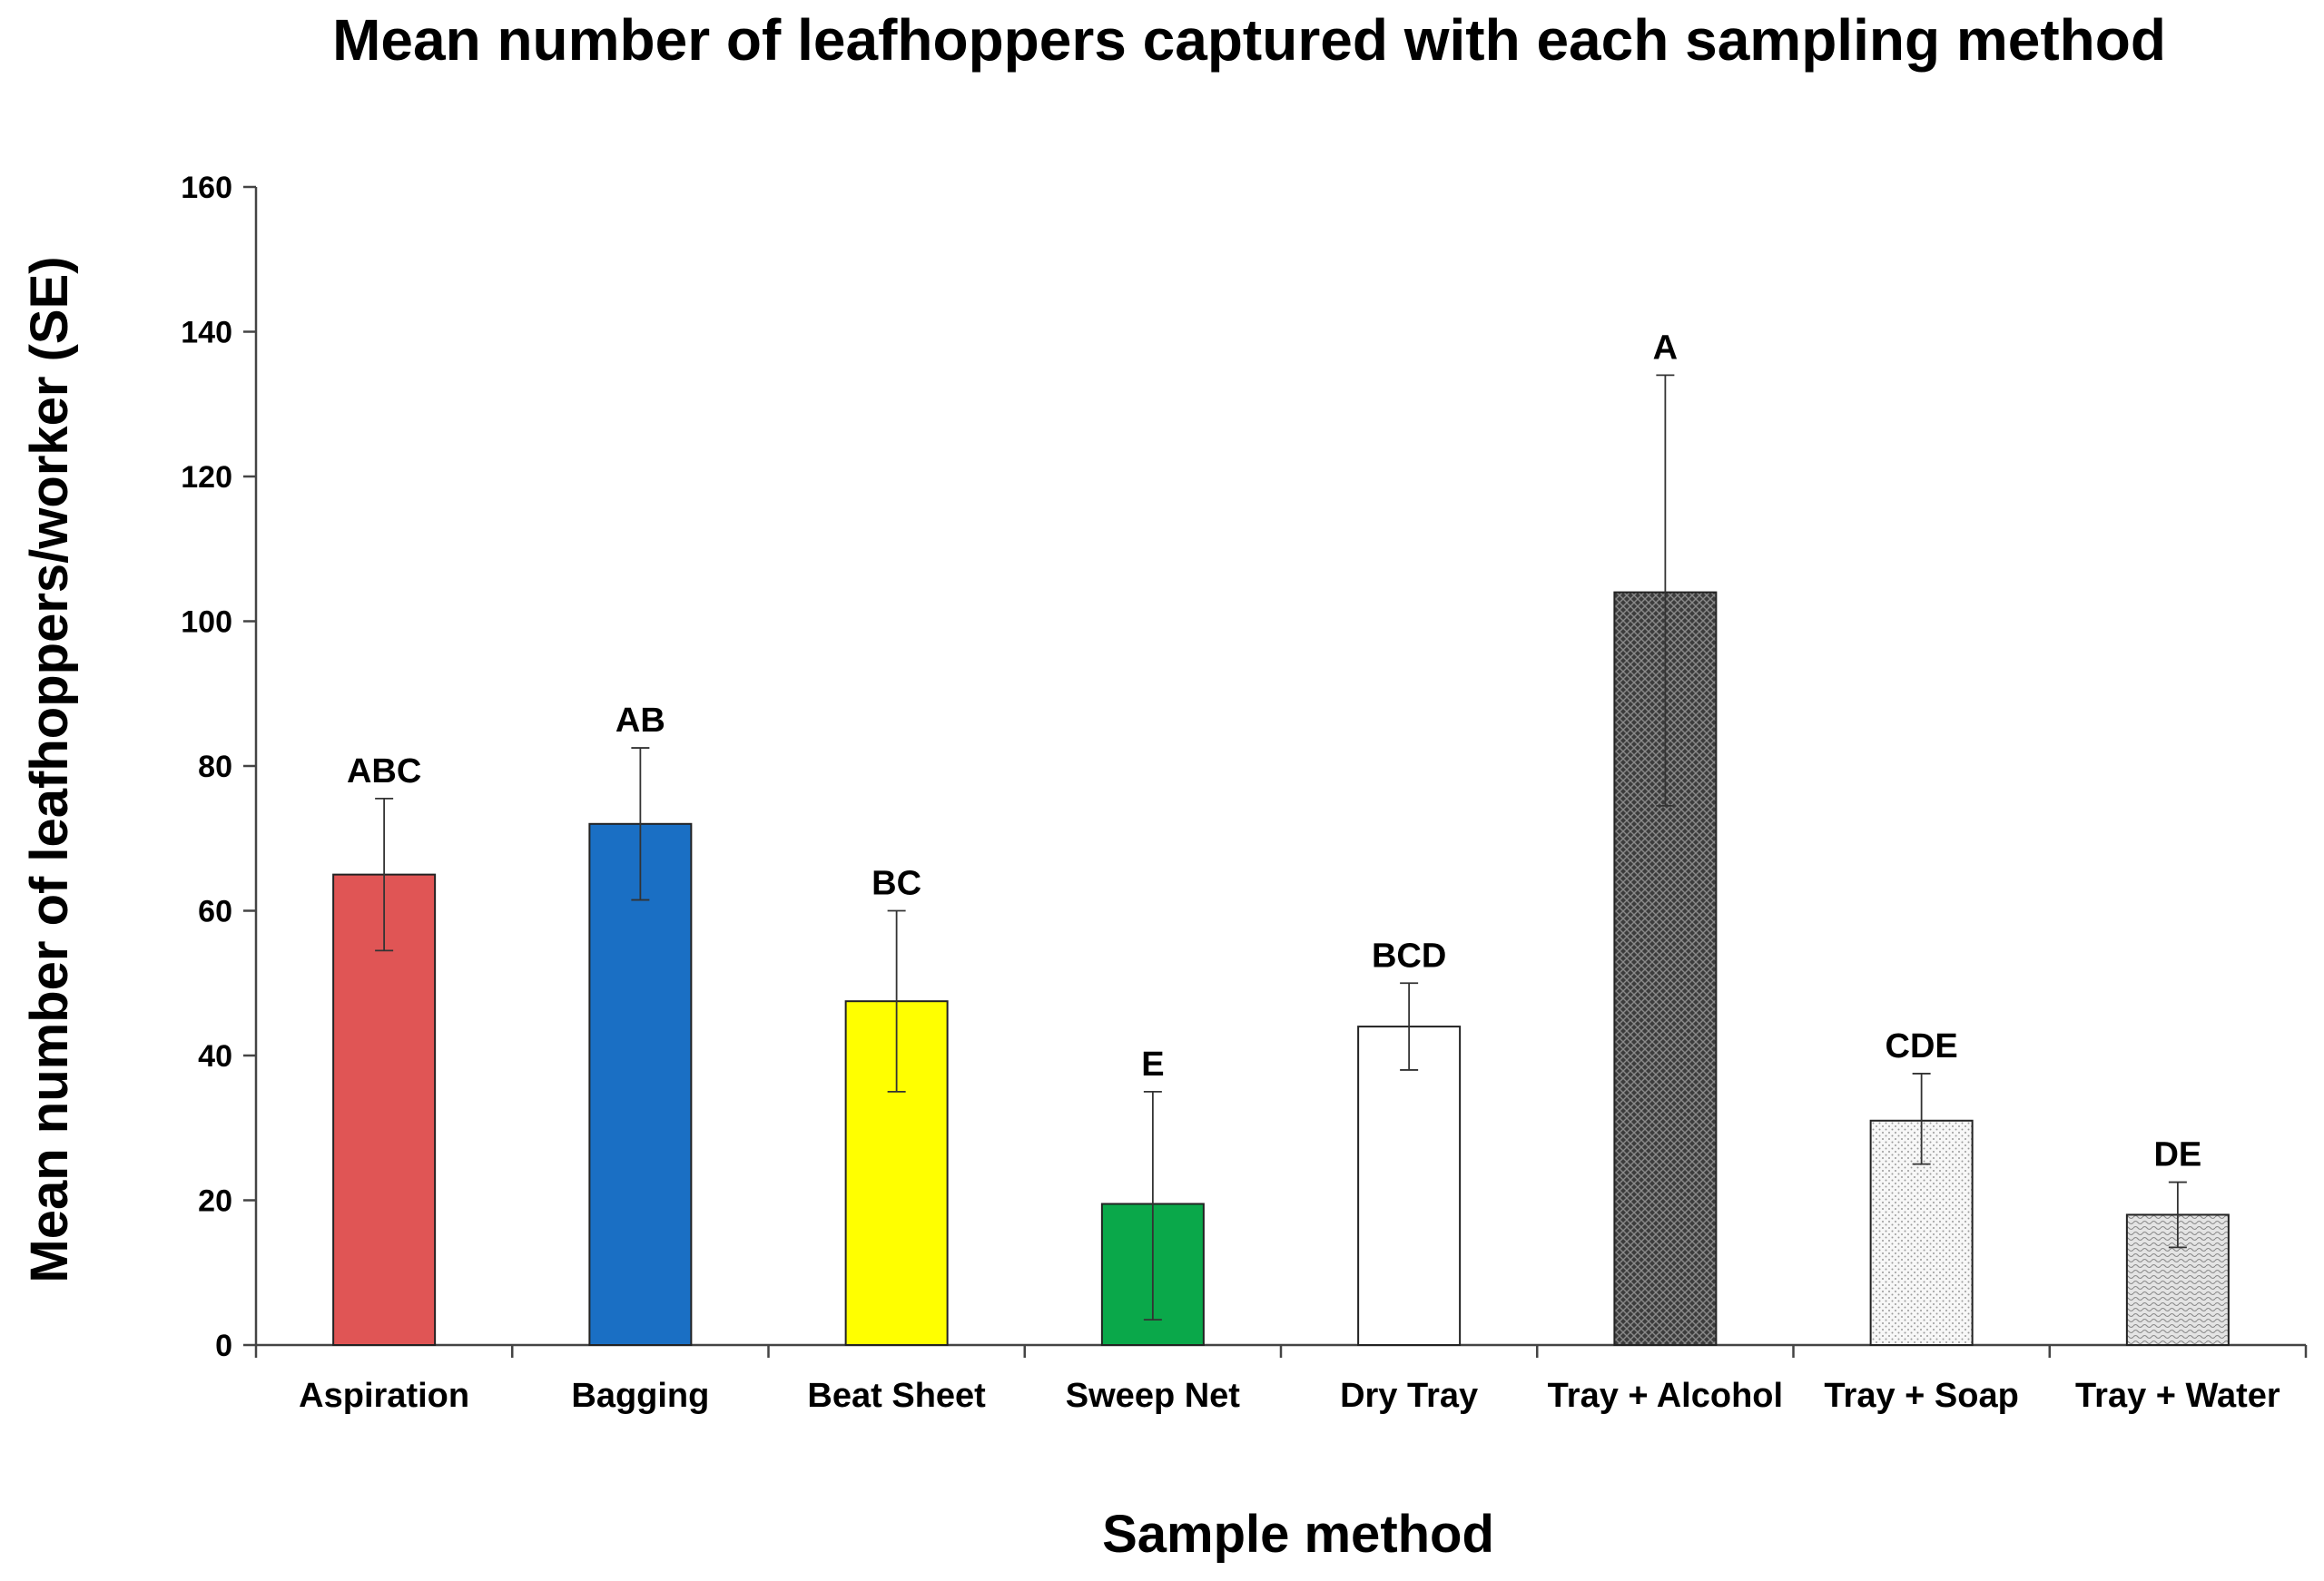 This screenshot has height=1581, width=2324. I want to click on y-tick-label: 100, so click(206, 622).